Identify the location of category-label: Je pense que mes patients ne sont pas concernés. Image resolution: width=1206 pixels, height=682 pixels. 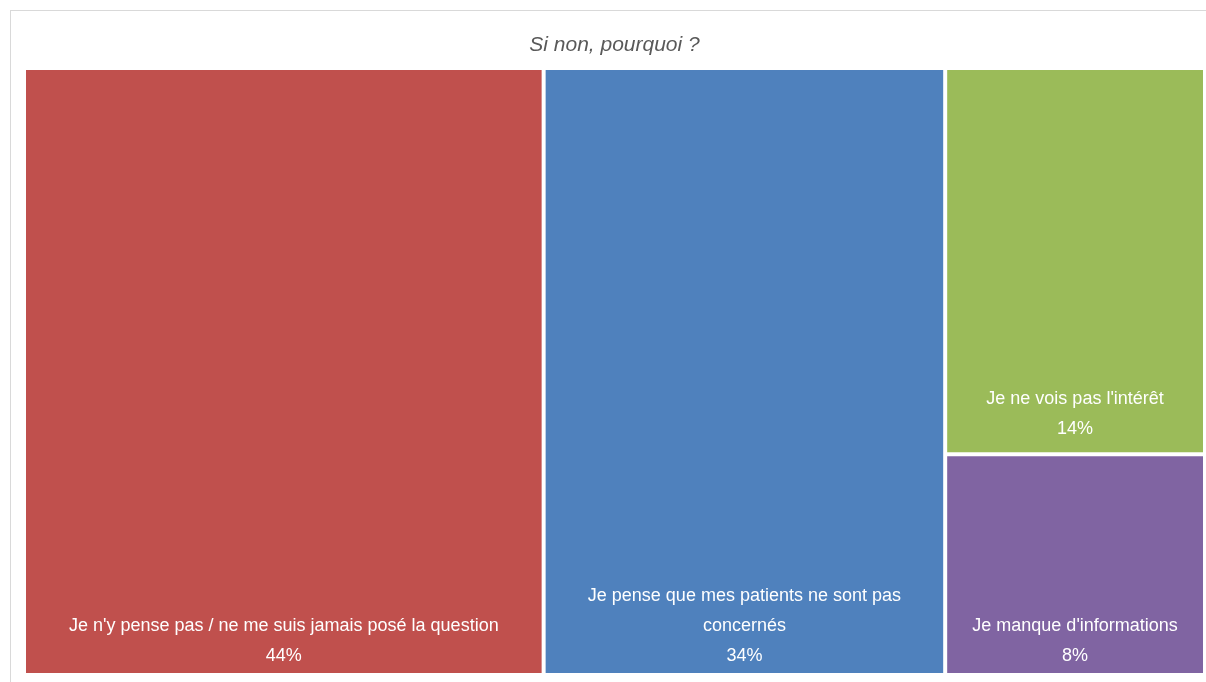
(744, 610).